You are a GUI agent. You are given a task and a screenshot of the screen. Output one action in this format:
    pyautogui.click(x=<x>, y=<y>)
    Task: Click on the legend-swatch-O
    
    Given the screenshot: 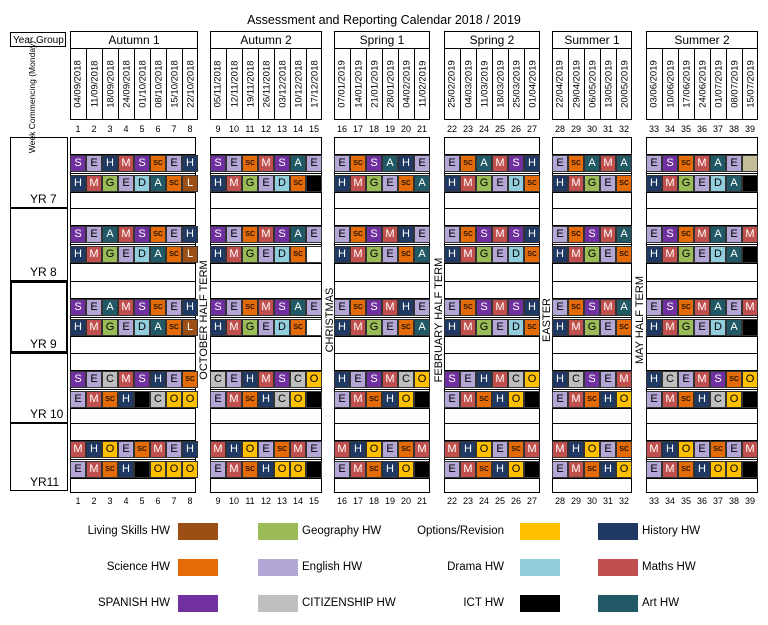 What is the action you would take?
    pyautogui.click(x=540, y=531)
    